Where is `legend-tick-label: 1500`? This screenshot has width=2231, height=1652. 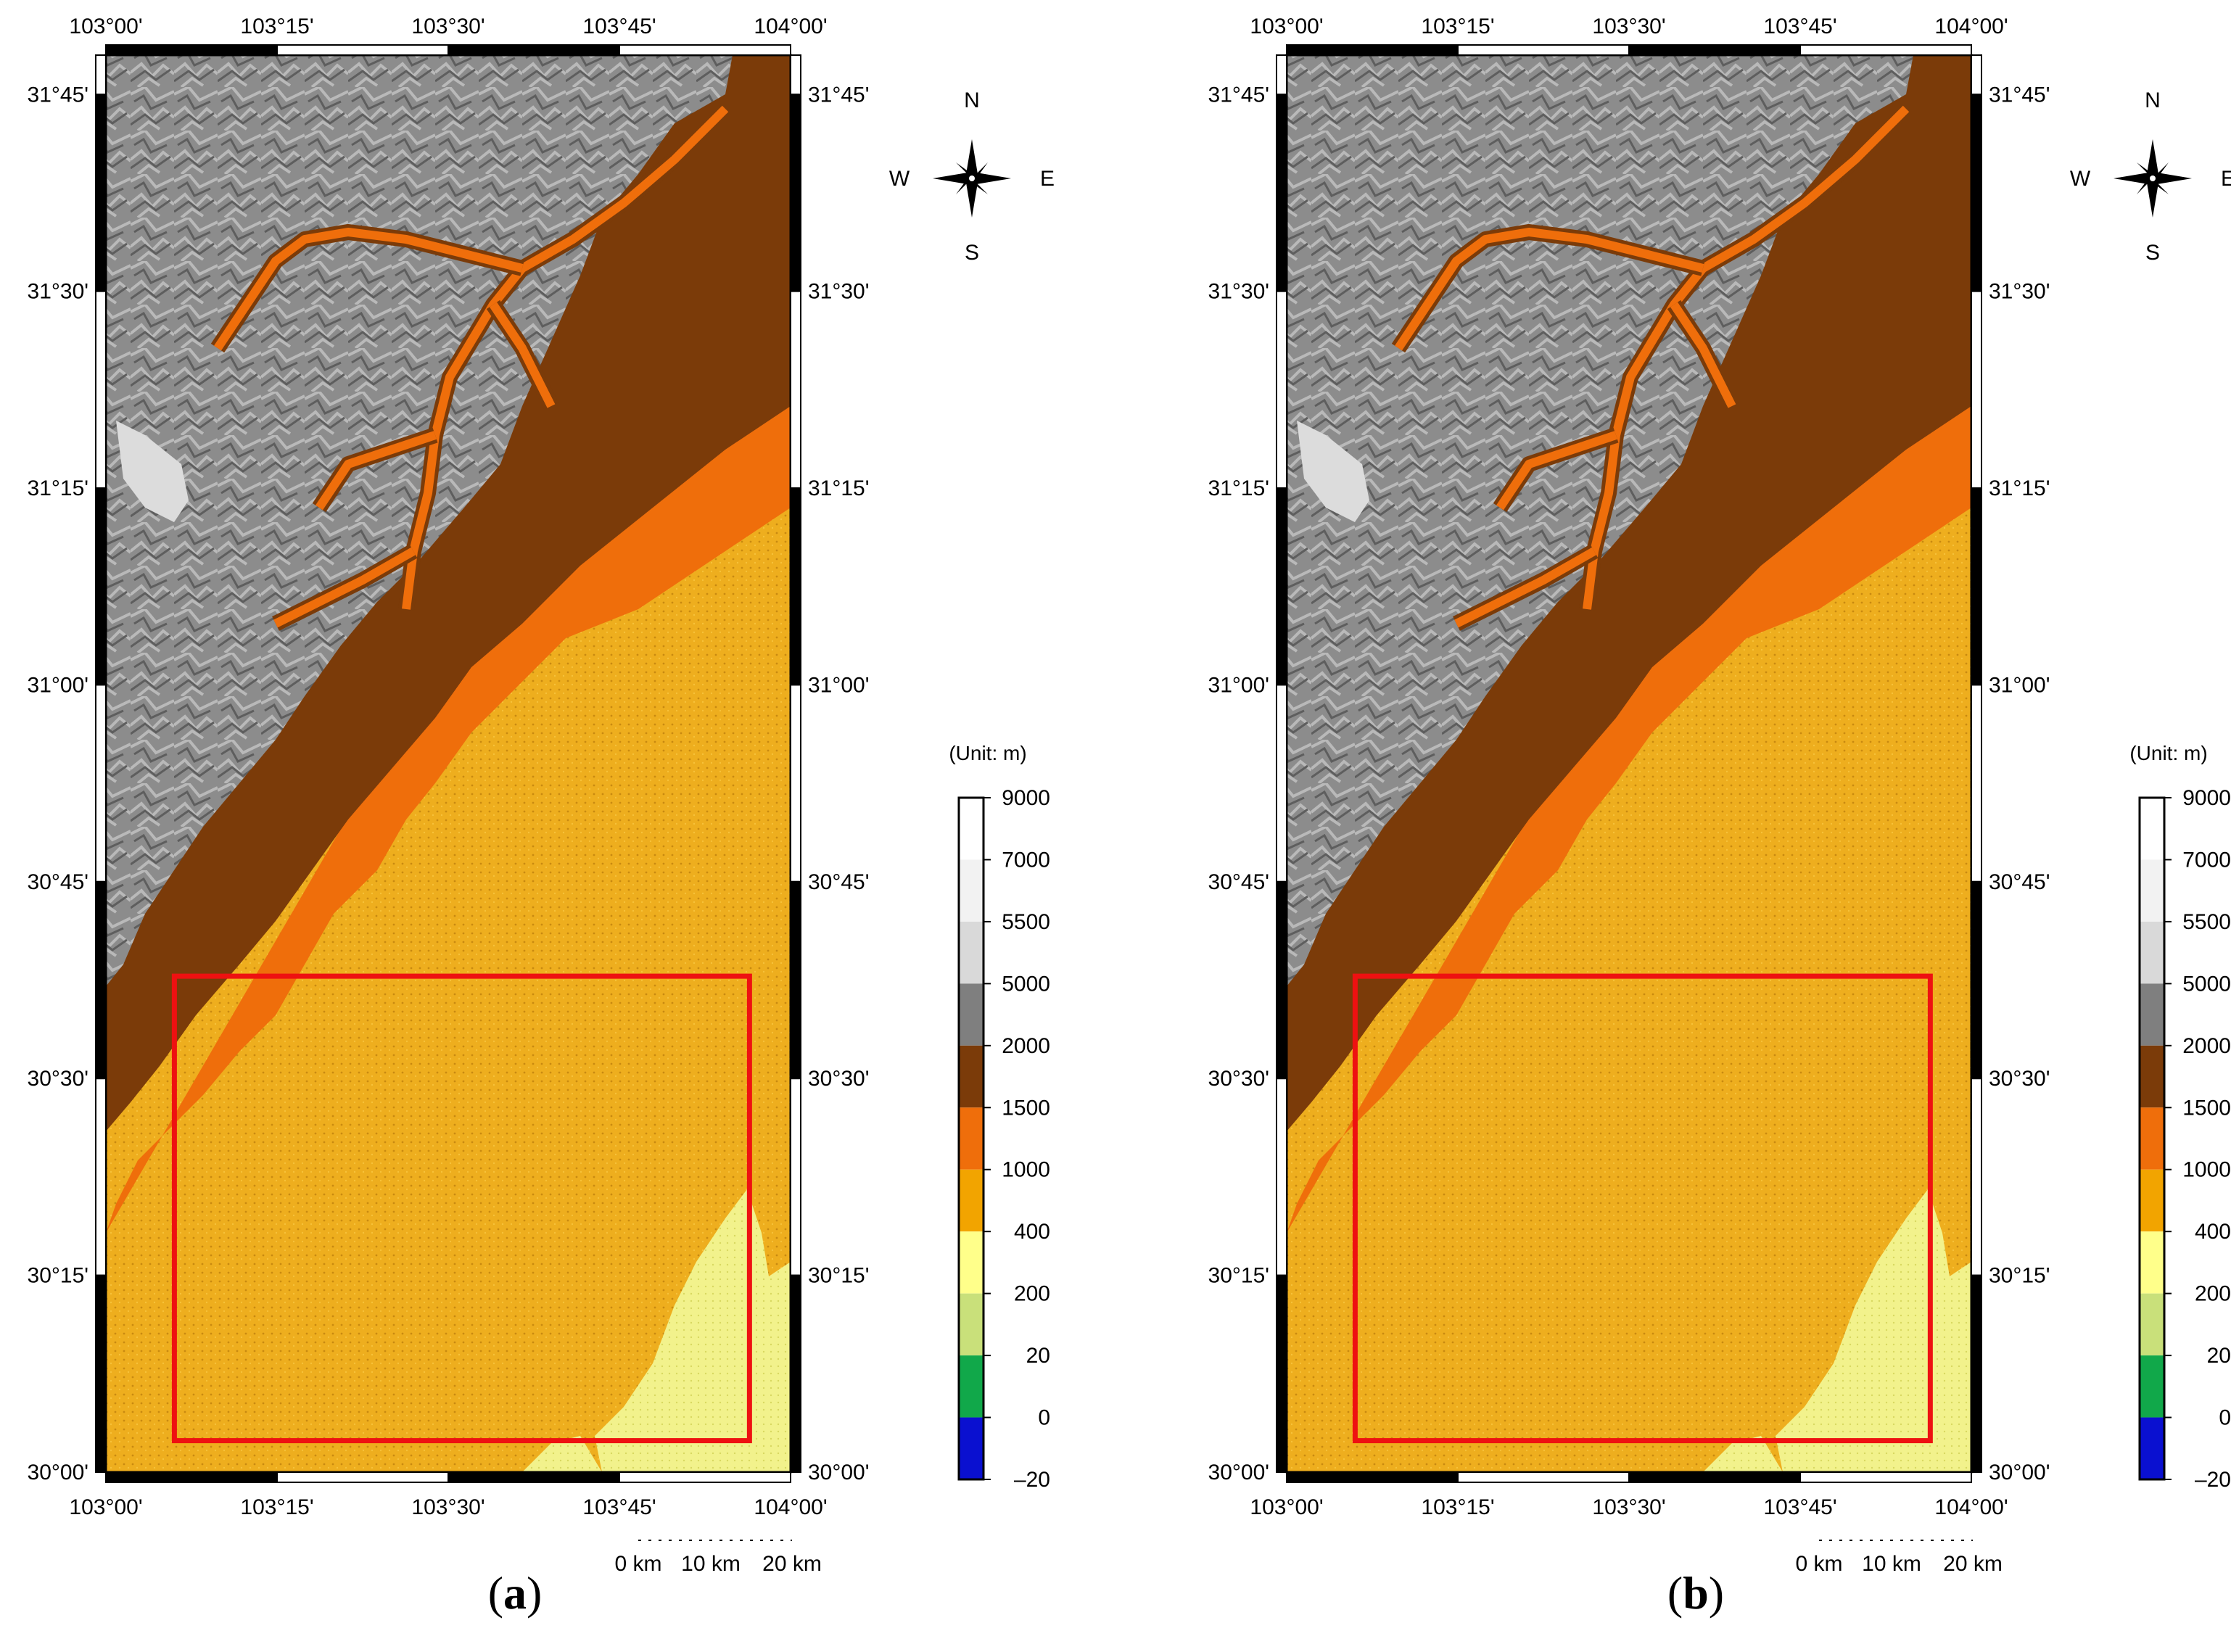 legend-tick-label: 1500 is located at coordinates (2206, 1108).